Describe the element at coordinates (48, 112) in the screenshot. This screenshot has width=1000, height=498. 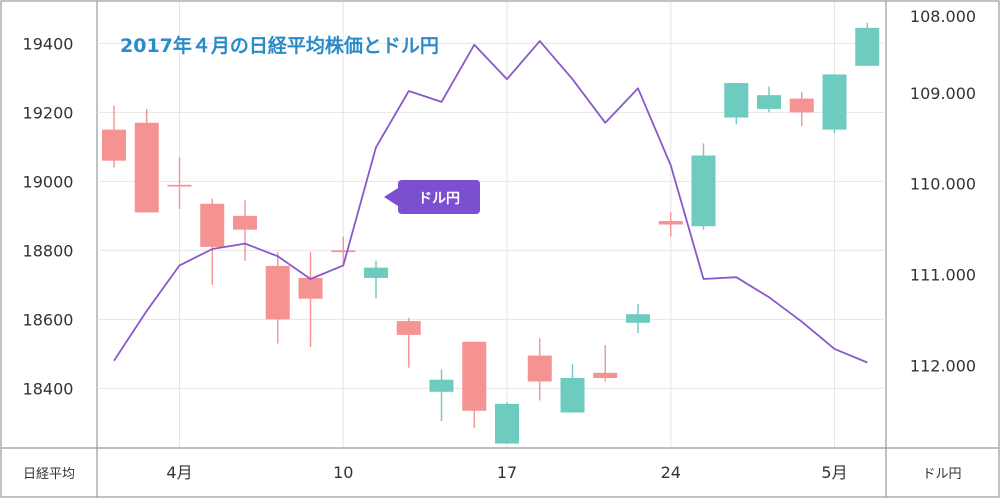
I see `left-tick-label: 19200` at that location.